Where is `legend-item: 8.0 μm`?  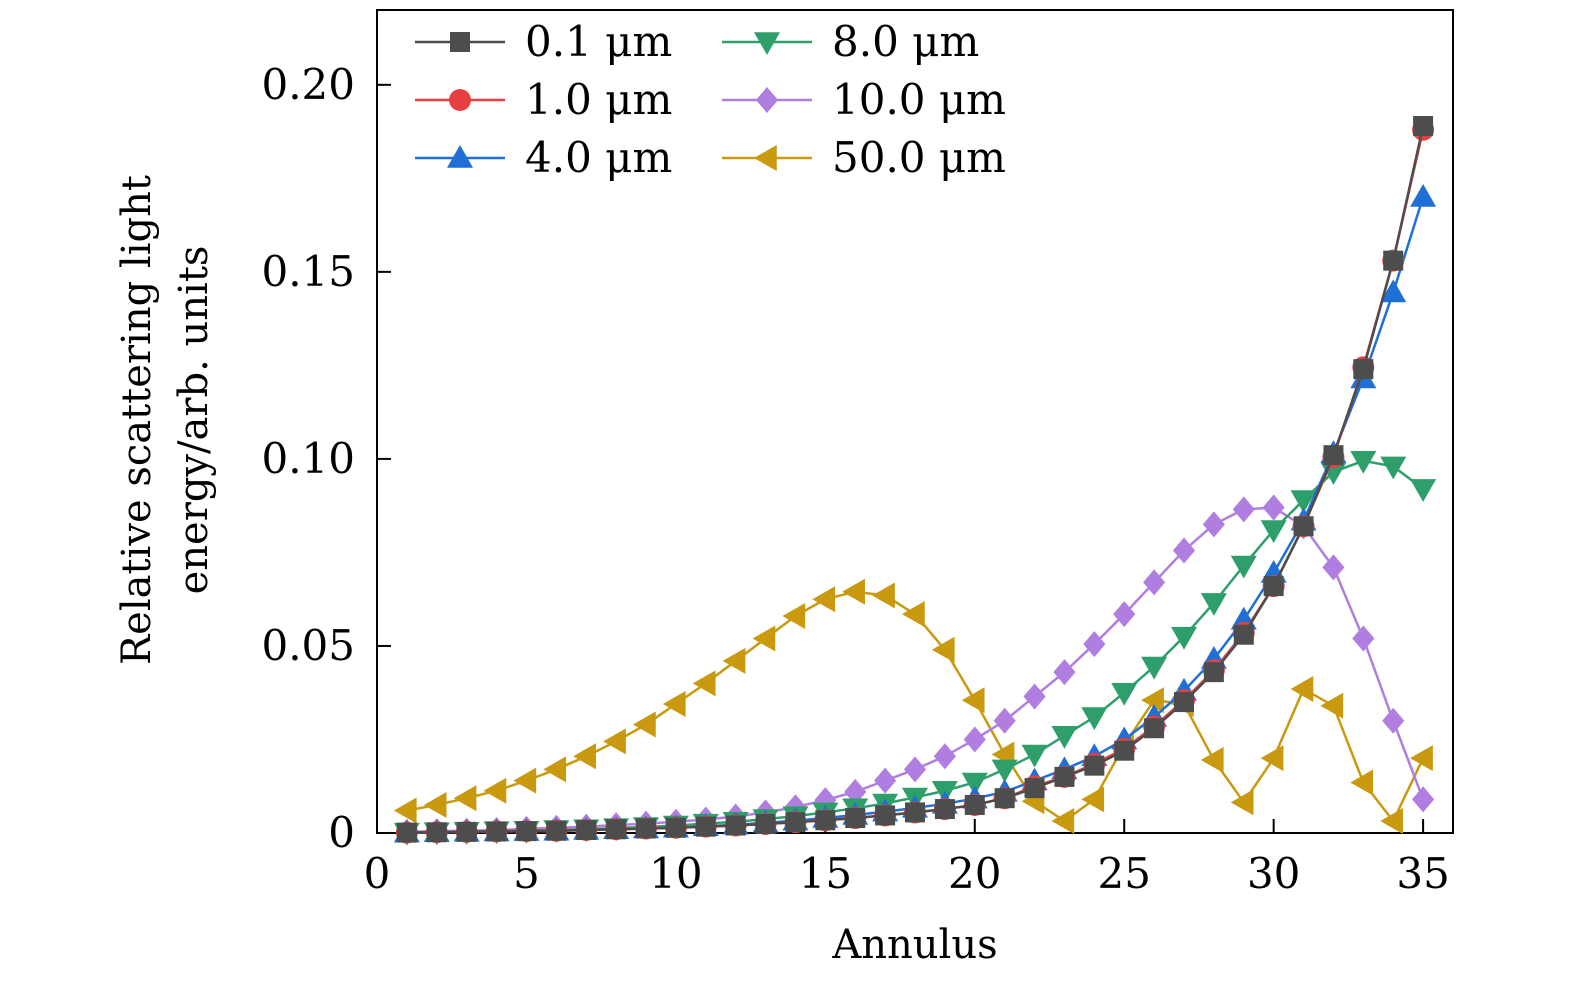 legend-item: 8.0 μm is located at coordinates (850, 41).